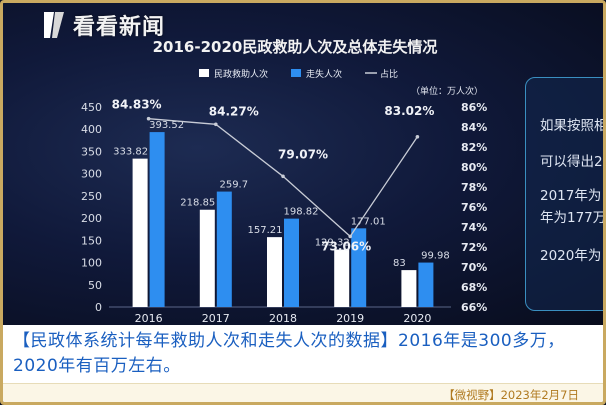 This screenshot has width=606, height=405. Describe the element at coordinates (95, 285) in the screenshot. I see `y-tick-label: 50` at that location.